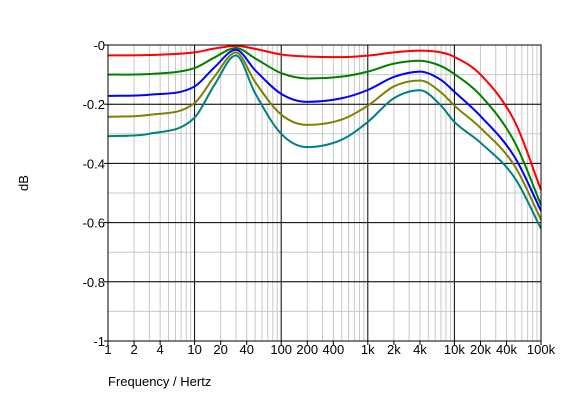 The height and width of the screenshot is (417, 577). What do you see at coordinates (394, 349) in the screenshot?
I see `x-tick-label: 2k` at bounding box center [394, 349].